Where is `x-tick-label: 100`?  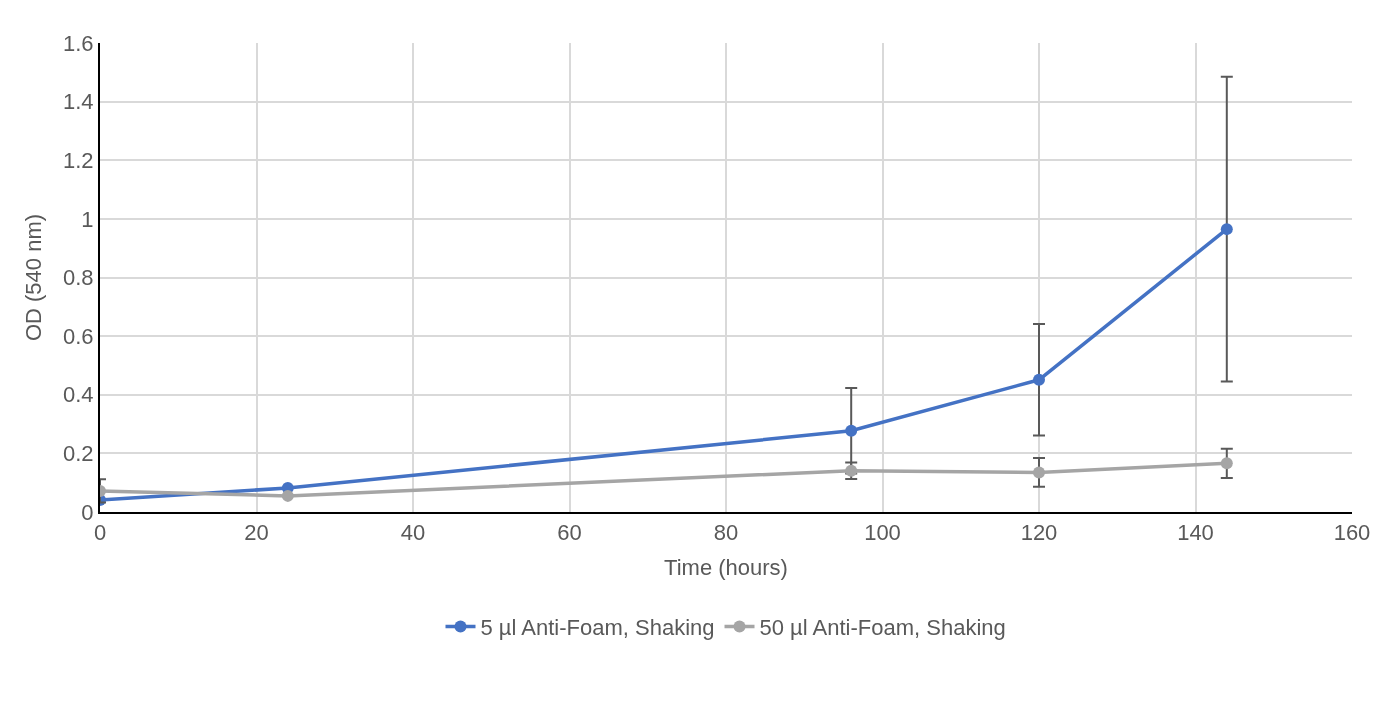 x-tick-label: 100 is located at coordinates (882, 533).